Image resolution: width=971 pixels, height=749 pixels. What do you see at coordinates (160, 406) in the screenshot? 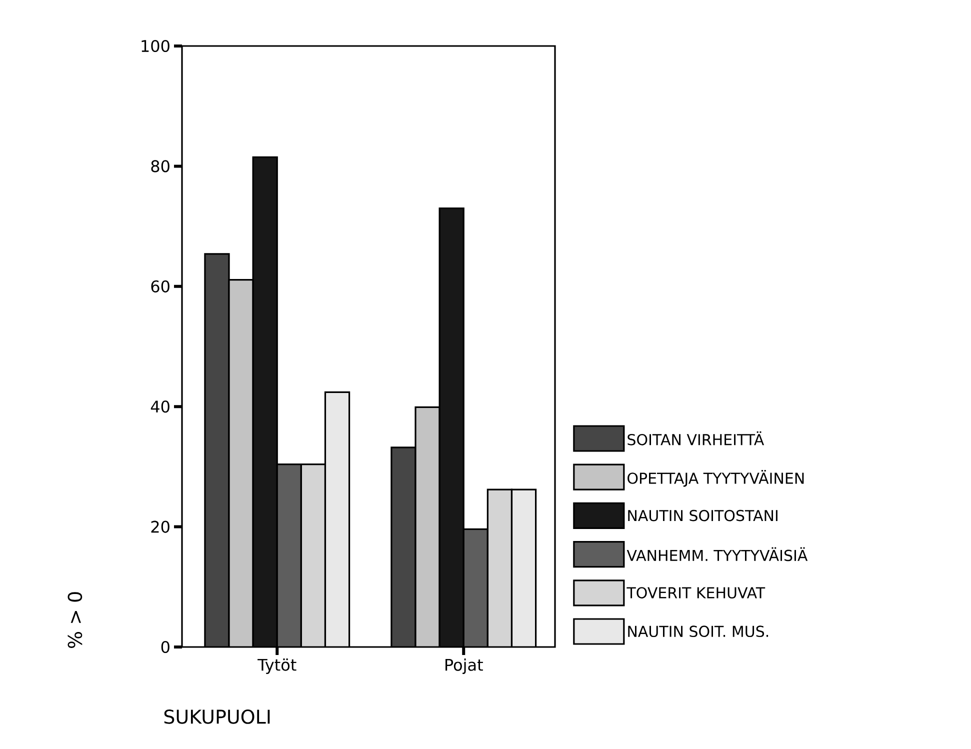
I see `y-tick-label: 40` at bounding box center [160, 406].